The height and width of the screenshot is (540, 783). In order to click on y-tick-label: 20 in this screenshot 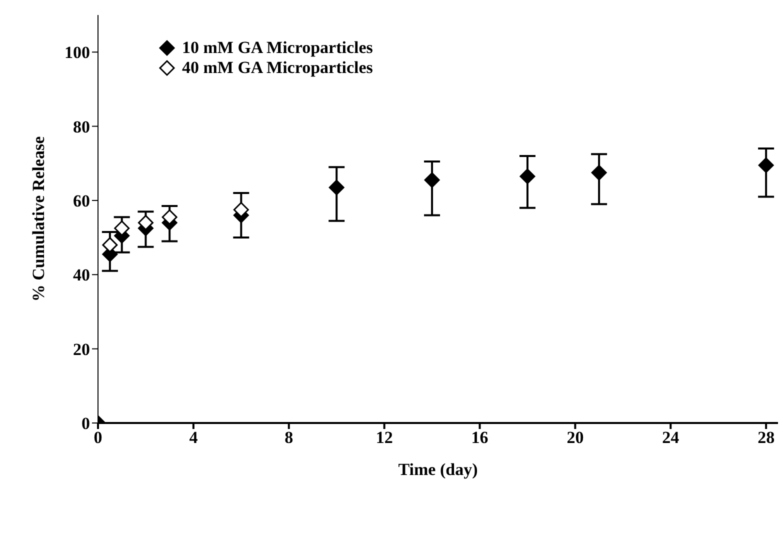, I will do `click(81, 349)`.